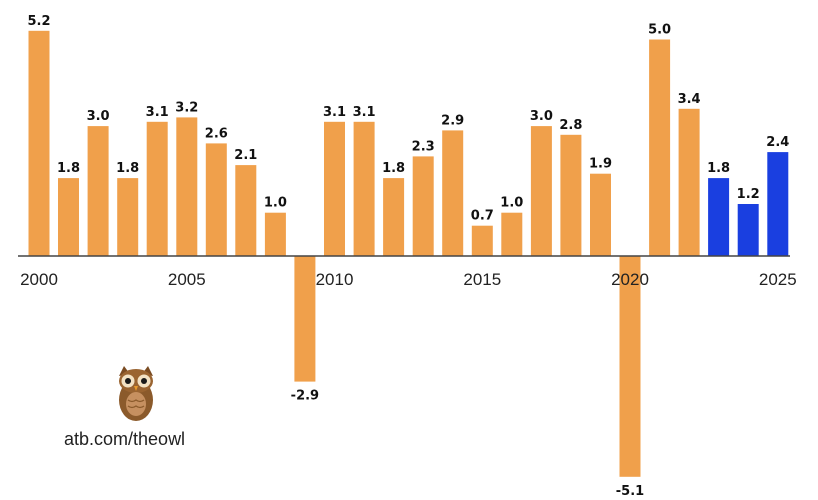  Describe the element at coordinates (39, 279) in the screenshot. I see `x-tick-2000: 2000` at that location.